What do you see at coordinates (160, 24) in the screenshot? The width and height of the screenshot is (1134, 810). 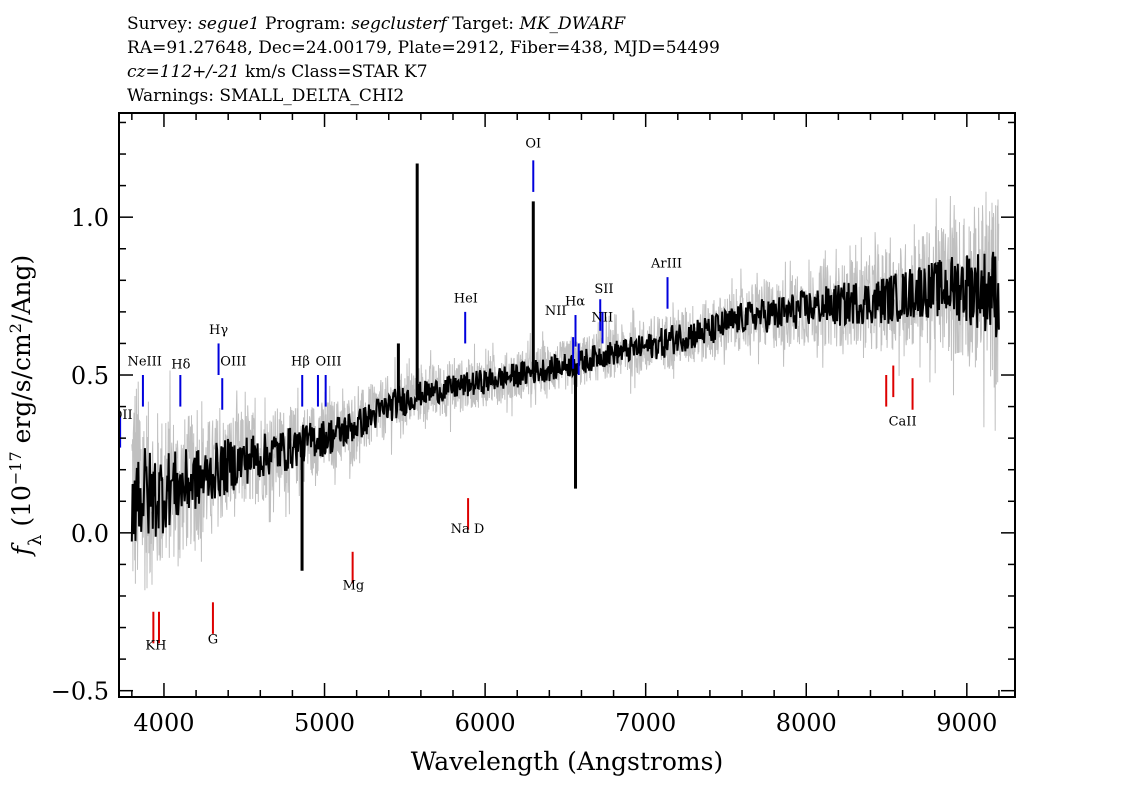 I see `survey-label: Survey:` at bounding box center [160, 24].